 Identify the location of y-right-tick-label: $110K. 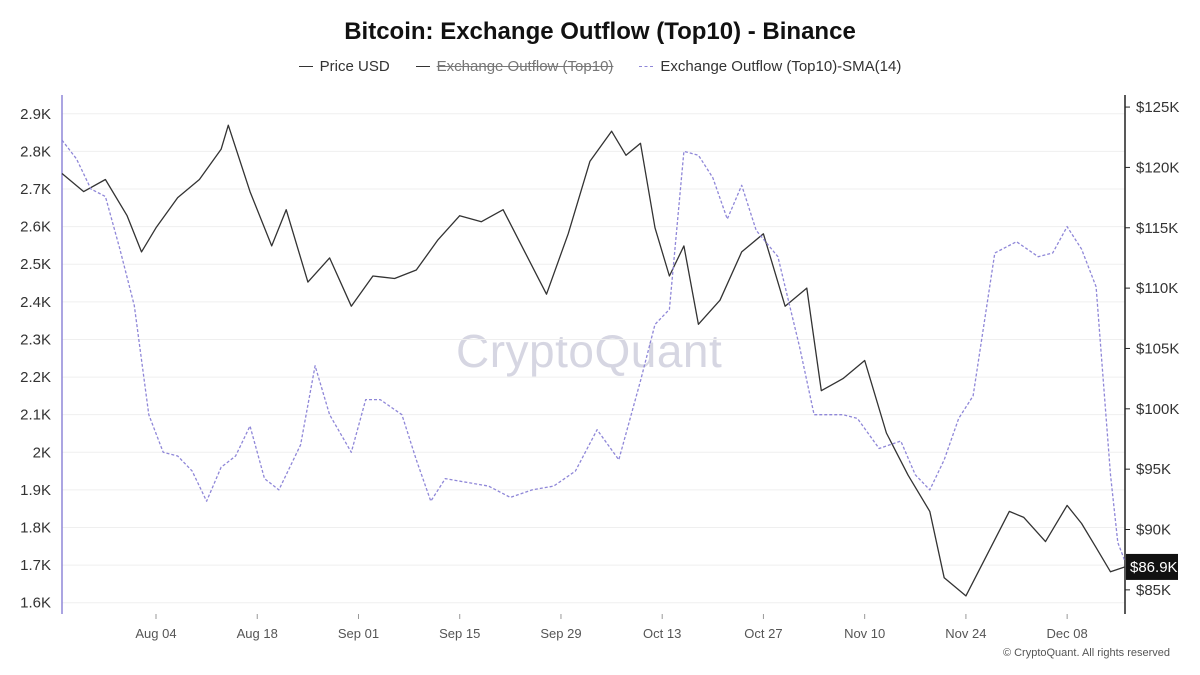
(1157, 288).